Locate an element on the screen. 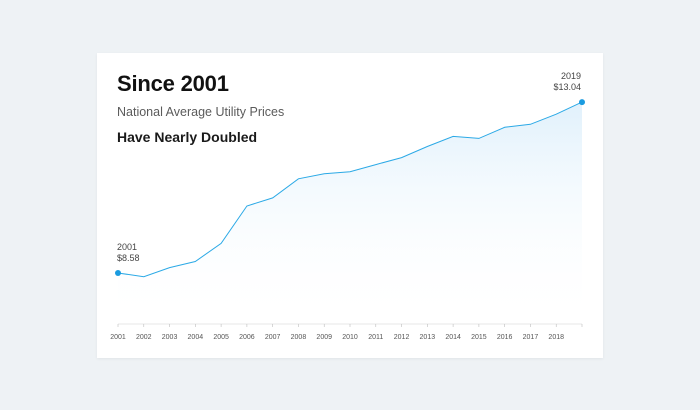 The width and height of the screenshot is (700, 410). annotation-year: 2019 is located at coordinates (571, 76).